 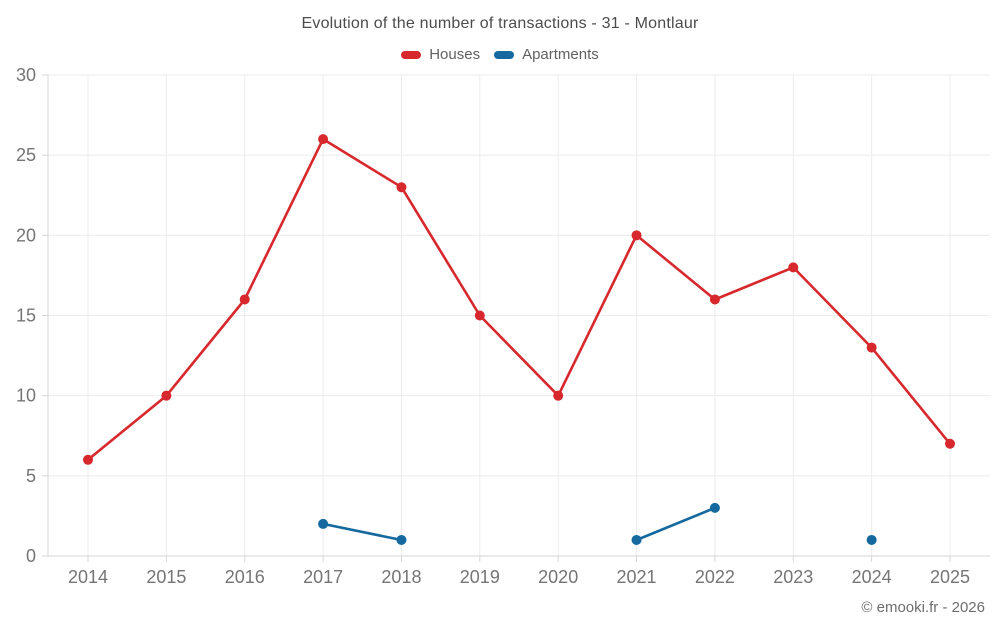 What do you see at coordinates (26, 155) in the screenshot?
I see `y-tick-label: 25` at bounding box center [26, 155].